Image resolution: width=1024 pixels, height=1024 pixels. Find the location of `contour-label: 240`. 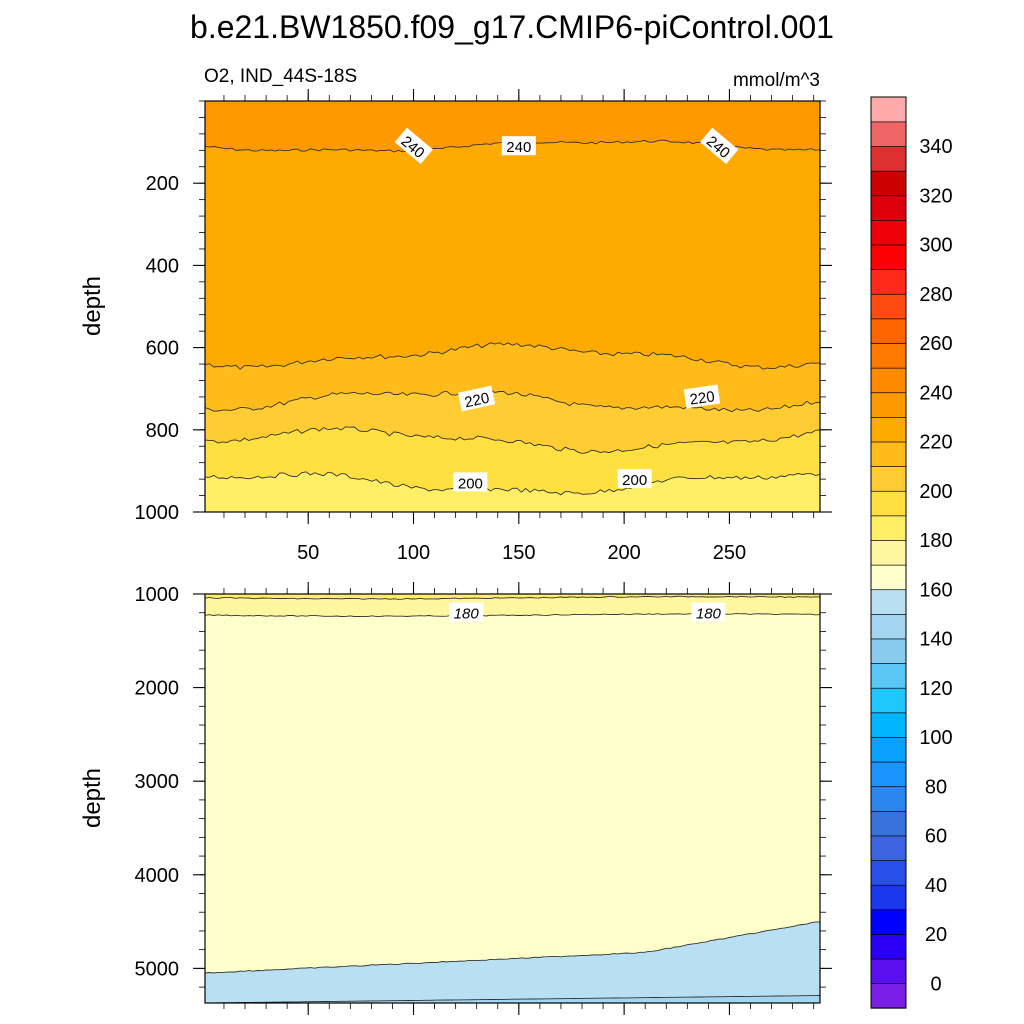

contour-label: 240 is located at coordinates (518, 147).